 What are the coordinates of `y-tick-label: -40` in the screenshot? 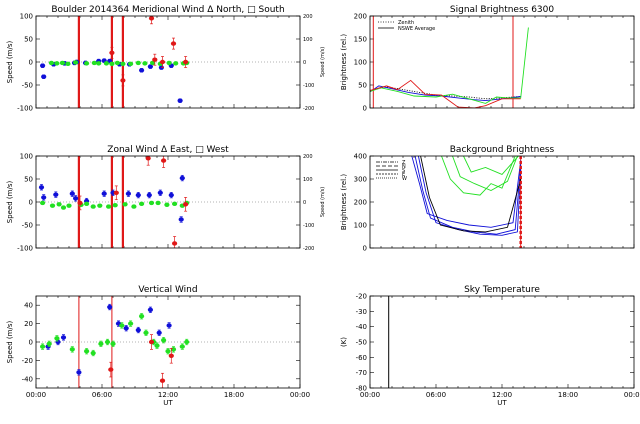 It's located at (361, 327).